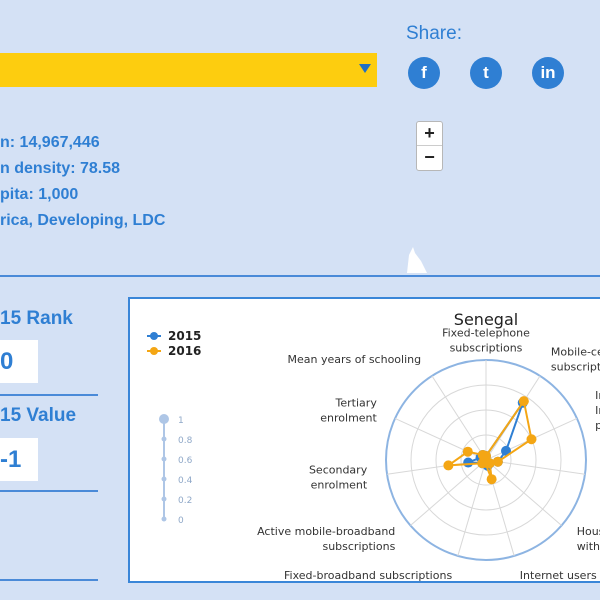 This screenshot has height=600, width=600. What do you see at coordinates (83, 220) in the screenshot?
I see `groups-text: rica, Developing, LDC` at bounding box center [83, 220].